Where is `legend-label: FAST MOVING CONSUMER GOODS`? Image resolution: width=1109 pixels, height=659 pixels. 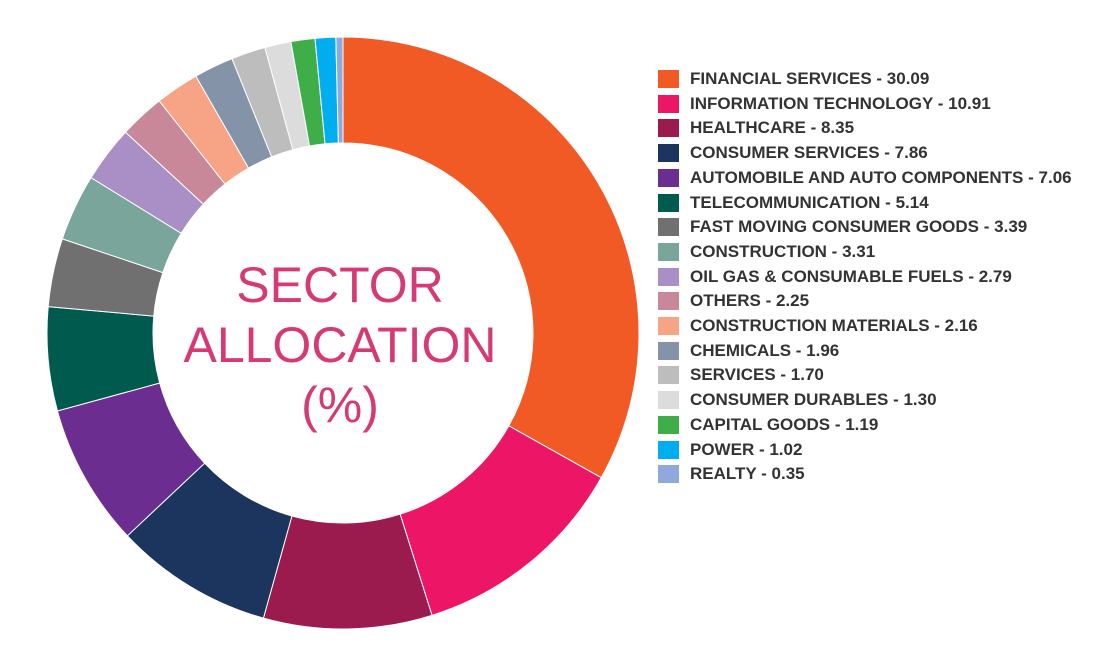 legend-label: FAST MOVING CONSUMER GOODS is located at coordinates (835, 227).